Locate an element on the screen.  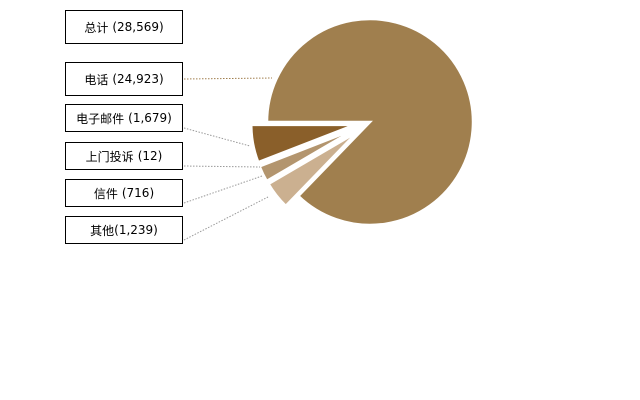
value-label: (12) is located at coordinates (150, 156).